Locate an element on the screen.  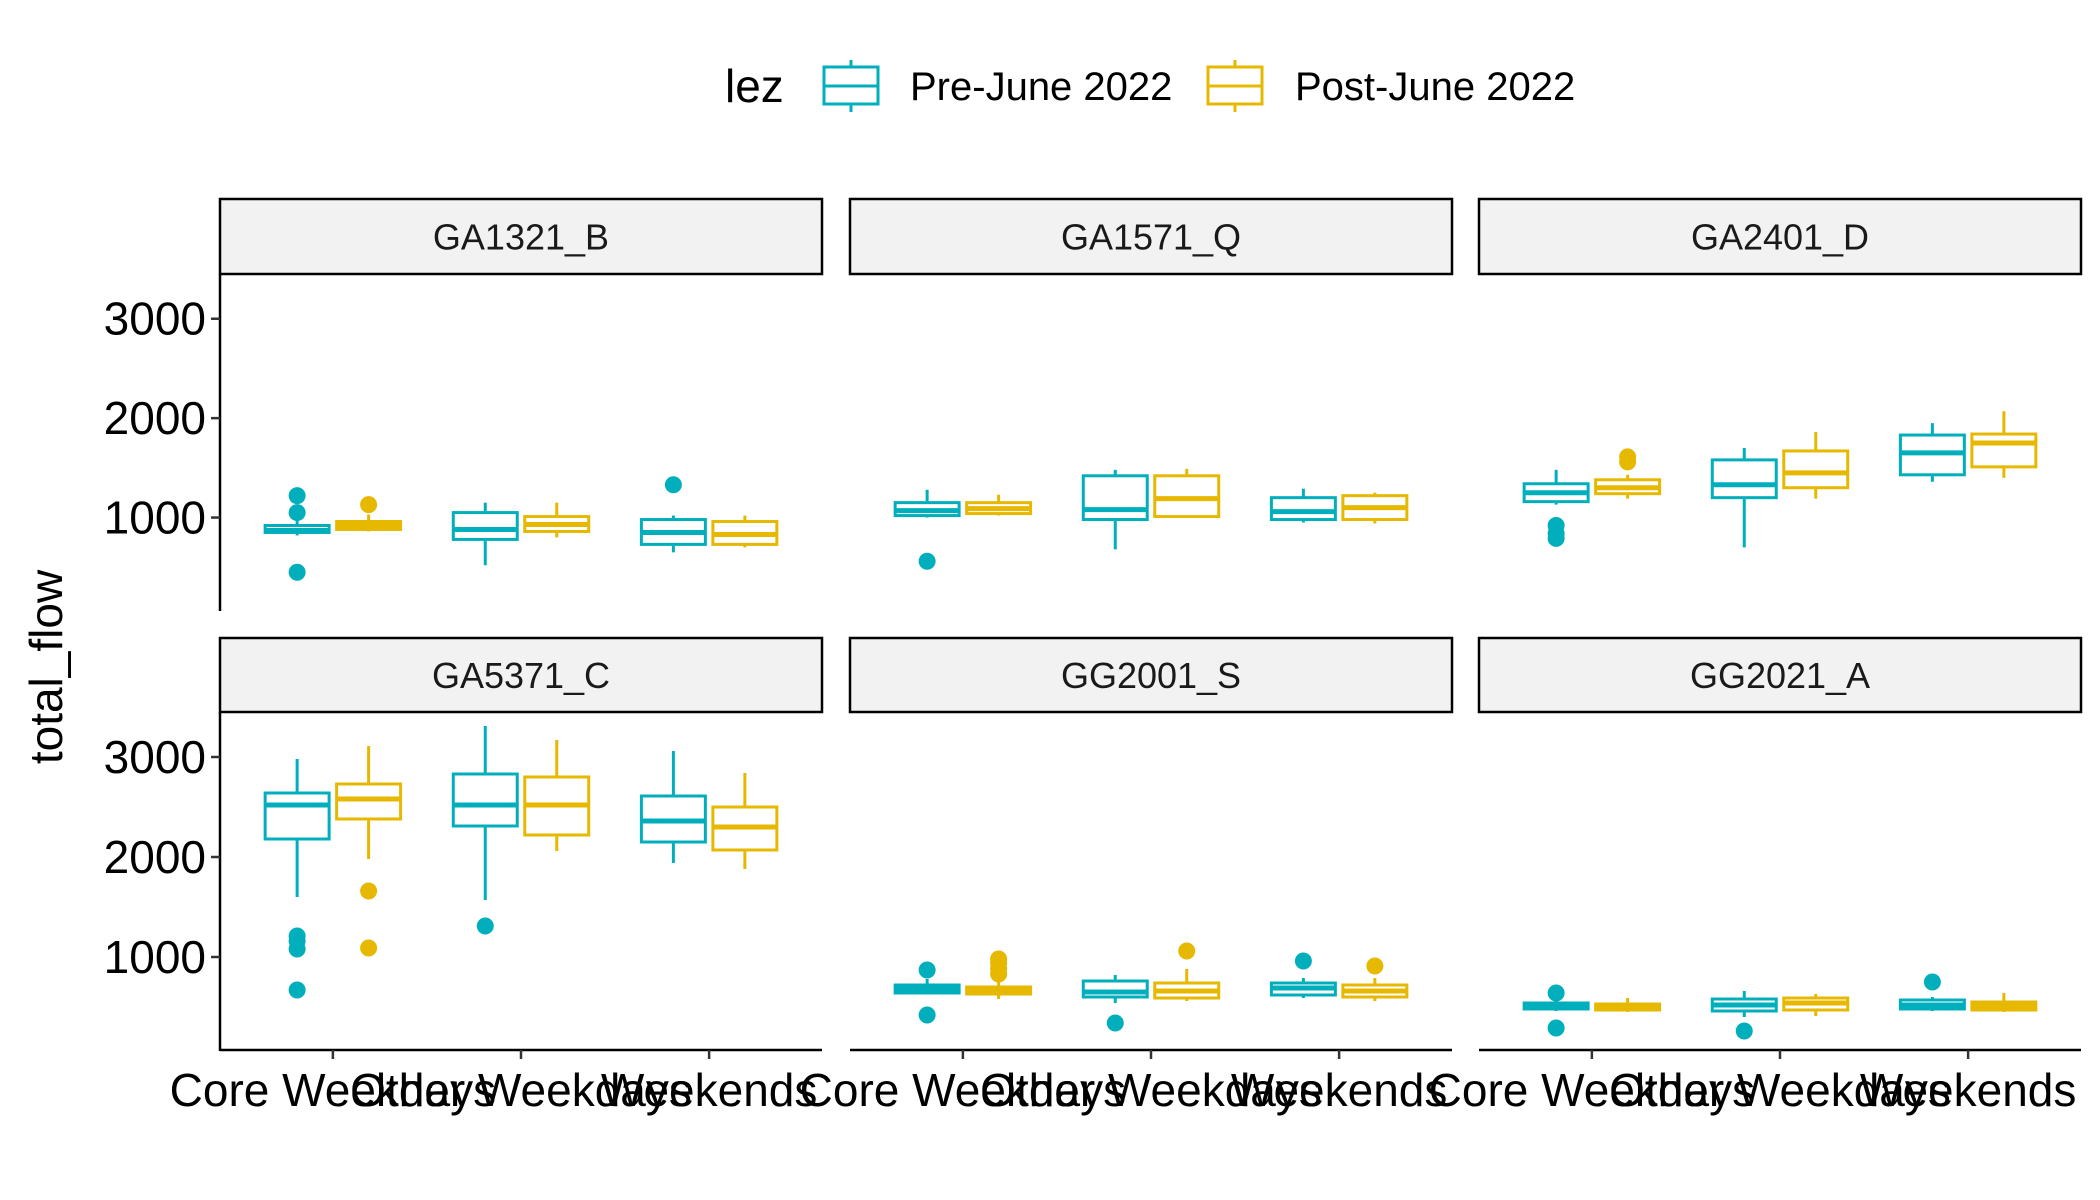
facet-strip-label: GA1321_B is located at coordinates (521, 237).